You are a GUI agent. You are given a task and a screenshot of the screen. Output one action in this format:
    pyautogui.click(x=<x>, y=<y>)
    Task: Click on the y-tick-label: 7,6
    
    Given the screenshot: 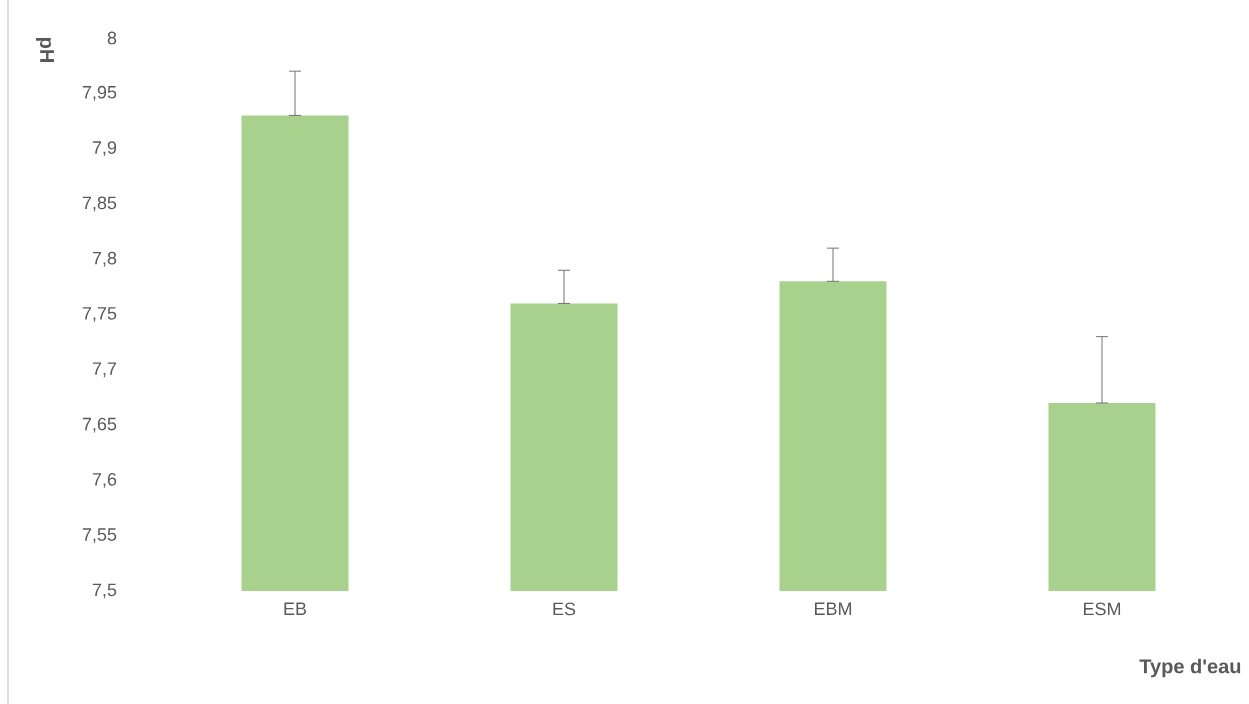 What is the action you would take?
    pyautogui.click(x=104, y=480)
    